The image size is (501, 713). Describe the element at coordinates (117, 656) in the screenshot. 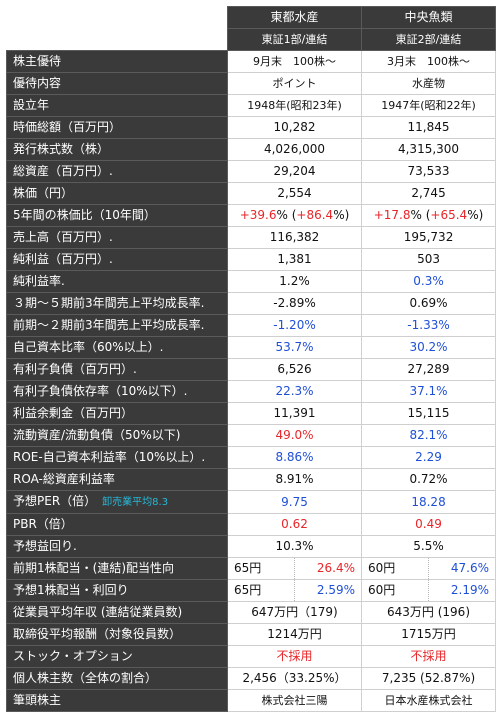

I see `row-label: ストック・オプション` at that location.